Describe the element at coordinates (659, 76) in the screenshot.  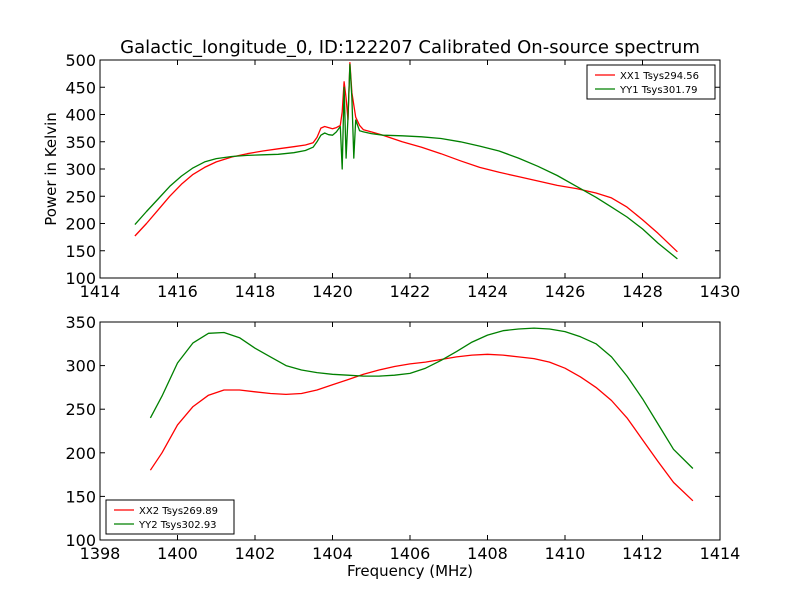
I see `legend-entry-label: XX1 Tsys294.56` at that location.